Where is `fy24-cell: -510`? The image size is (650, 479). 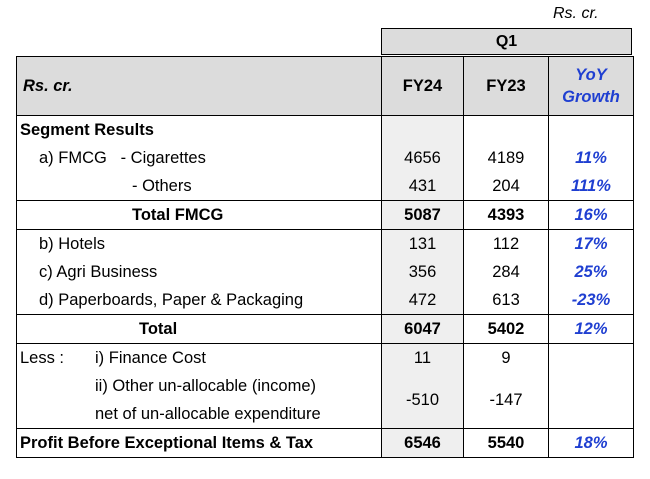 fy24-cell: -510 is located at coordinates (422, 400).